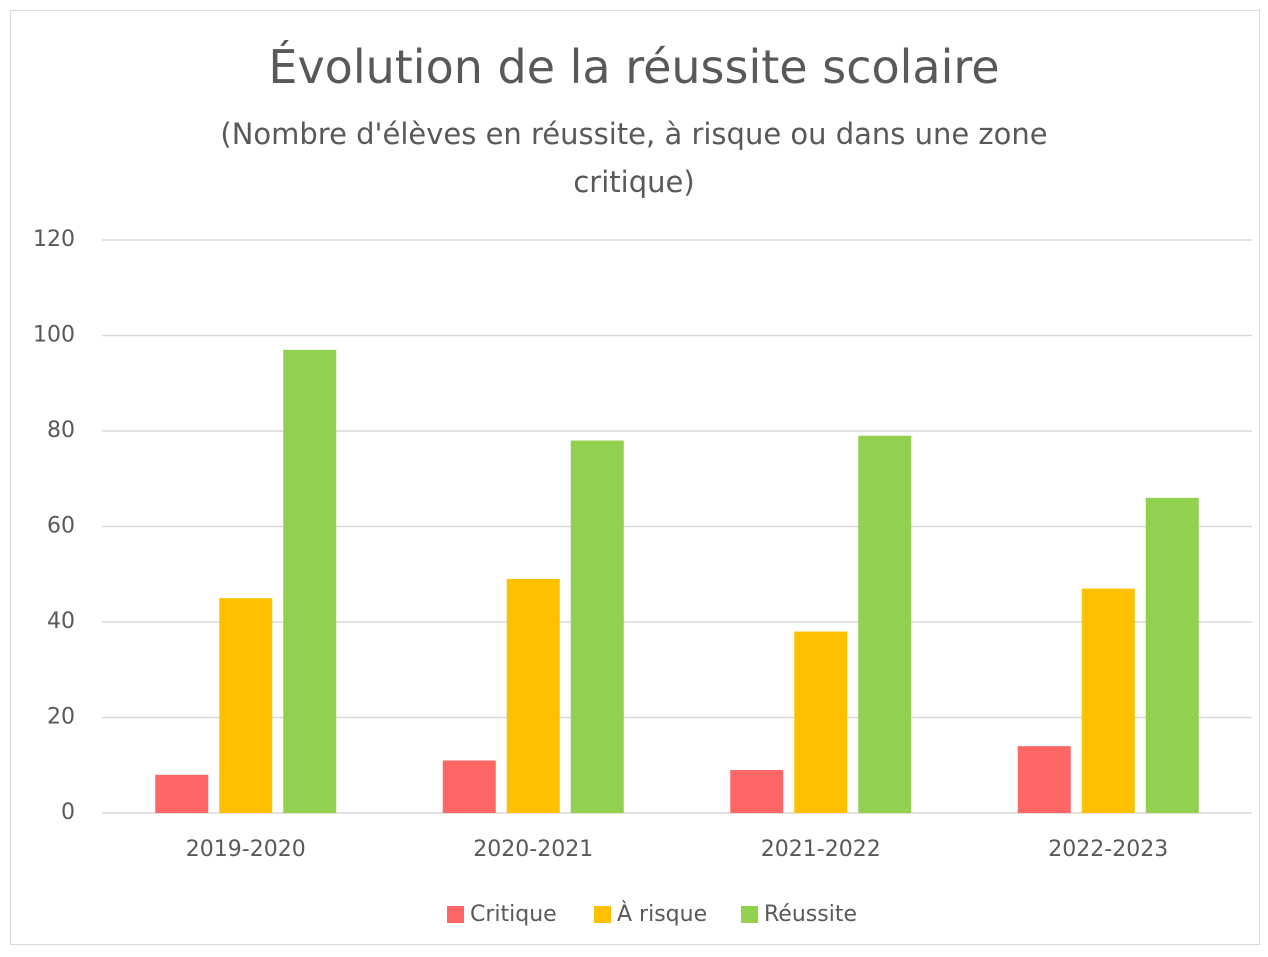  Describe the element at coordinates (513, 914) in the screenshot. I see `legend-label: Critique` at that location.